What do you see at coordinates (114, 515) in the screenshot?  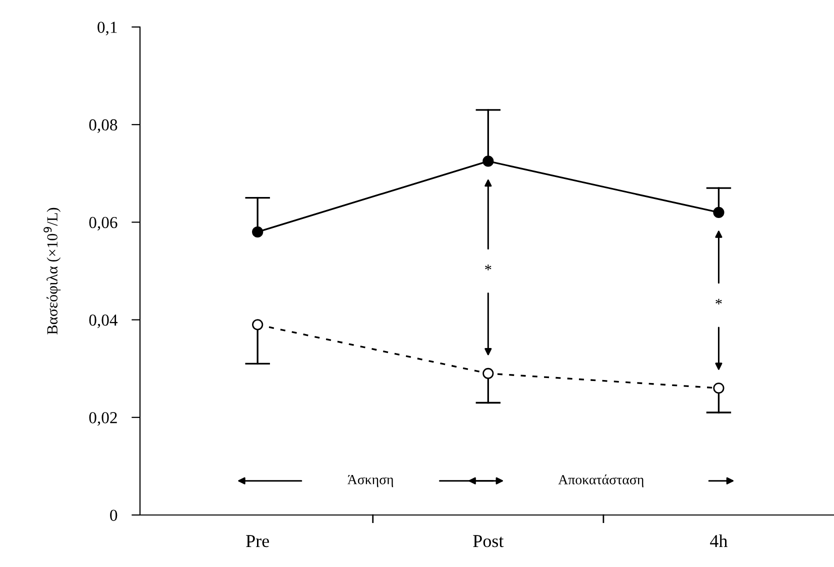 I see `y-tick-label: 0` at bounding box center [114, 515].